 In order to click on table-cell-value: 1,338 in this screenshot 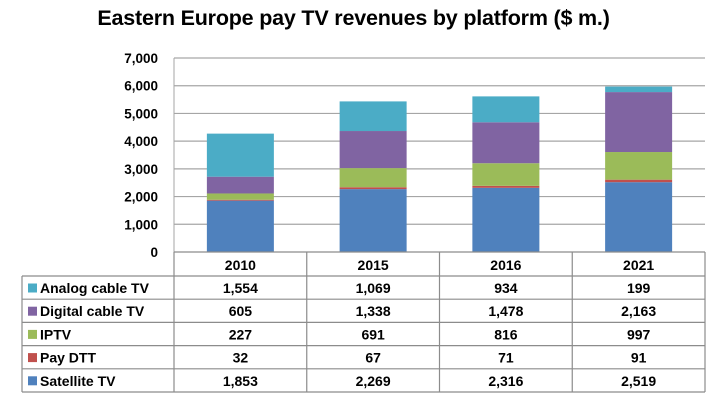, I will do `click(373, 311)`.